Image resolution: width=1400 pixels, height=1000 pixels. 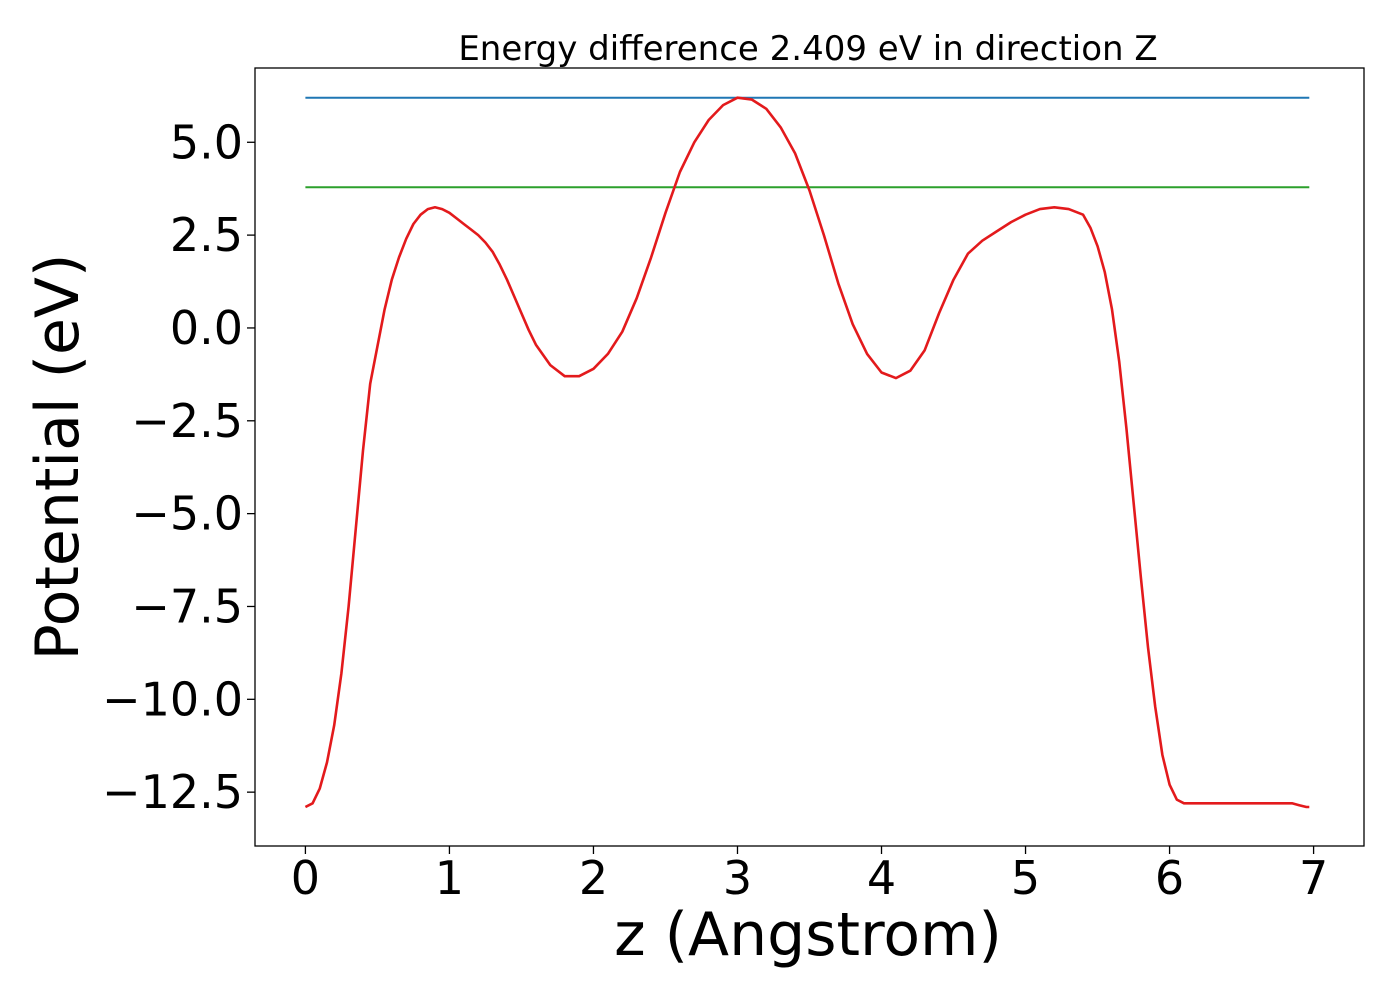 I want to click on x-tick-label: 7, so click(x=1313, y=878).